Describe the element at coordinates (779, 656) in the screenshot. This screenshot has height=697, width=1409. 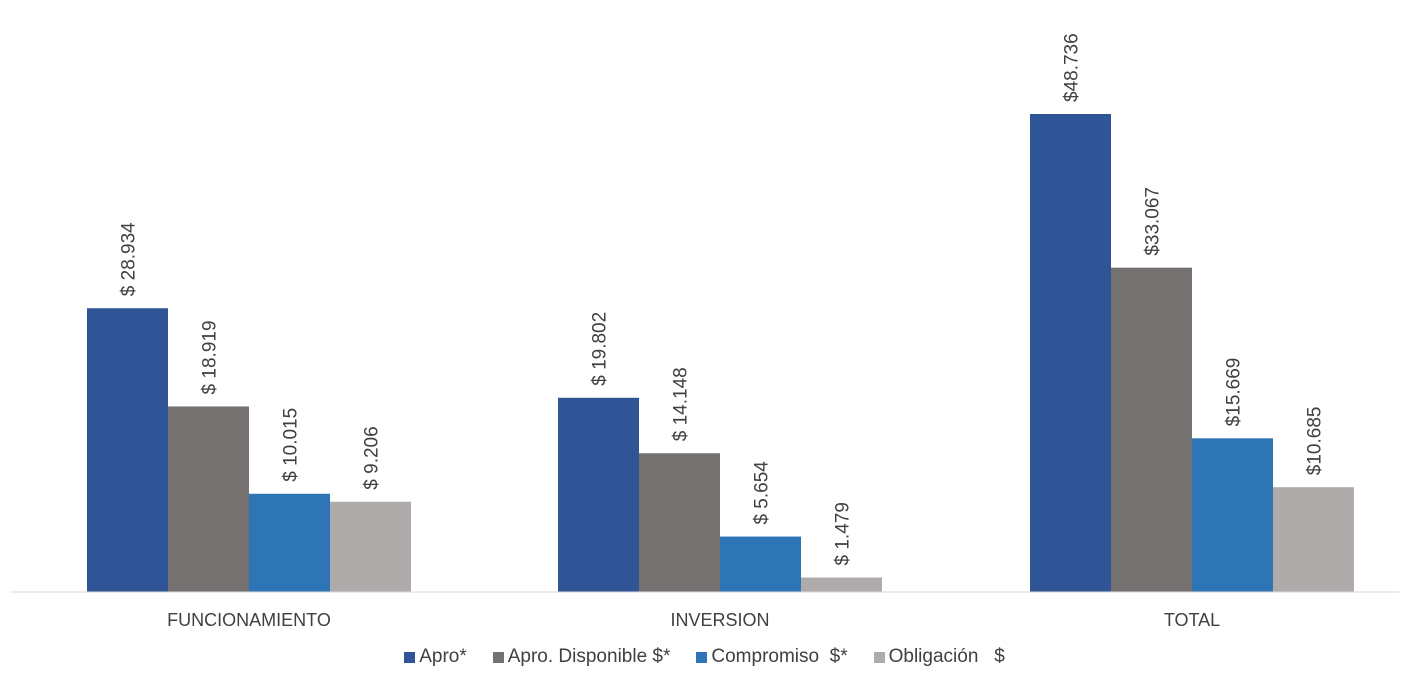
I see `legend-label-2: Compromiso $*` at that location.